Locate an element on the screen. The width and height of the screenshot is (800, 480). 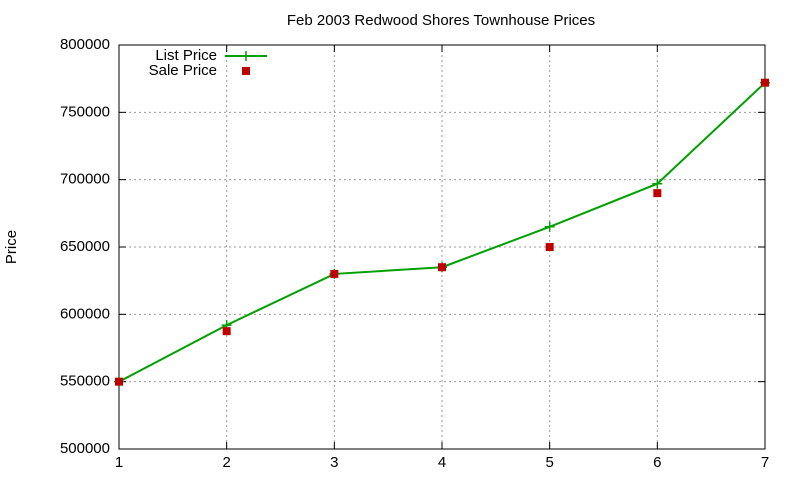
y-tick-label: 550000 is located at coordinates (85, 381).